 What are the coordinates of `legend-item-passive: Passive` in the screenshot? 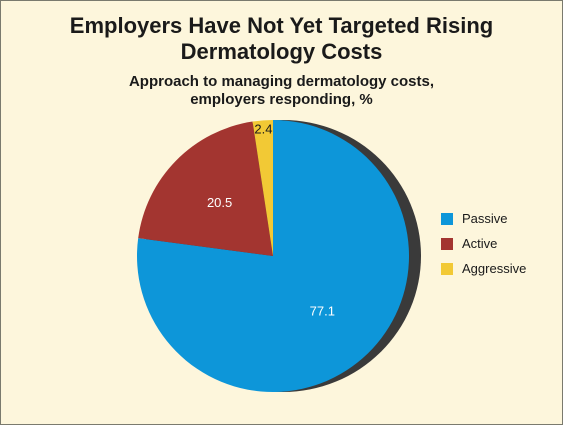 It's located at (483, 218).